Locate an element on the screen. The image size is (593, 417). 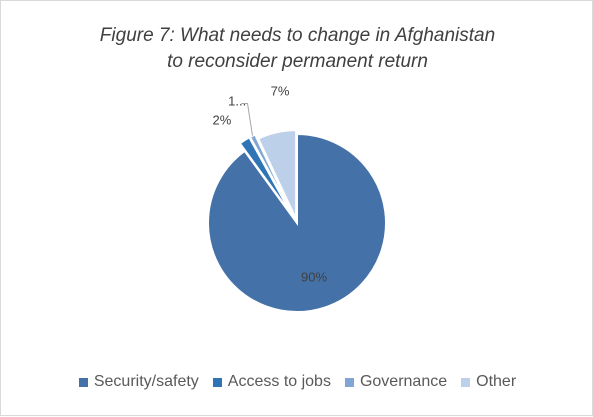
data-label-jobs: 2% is located at coordinates (222, 120).